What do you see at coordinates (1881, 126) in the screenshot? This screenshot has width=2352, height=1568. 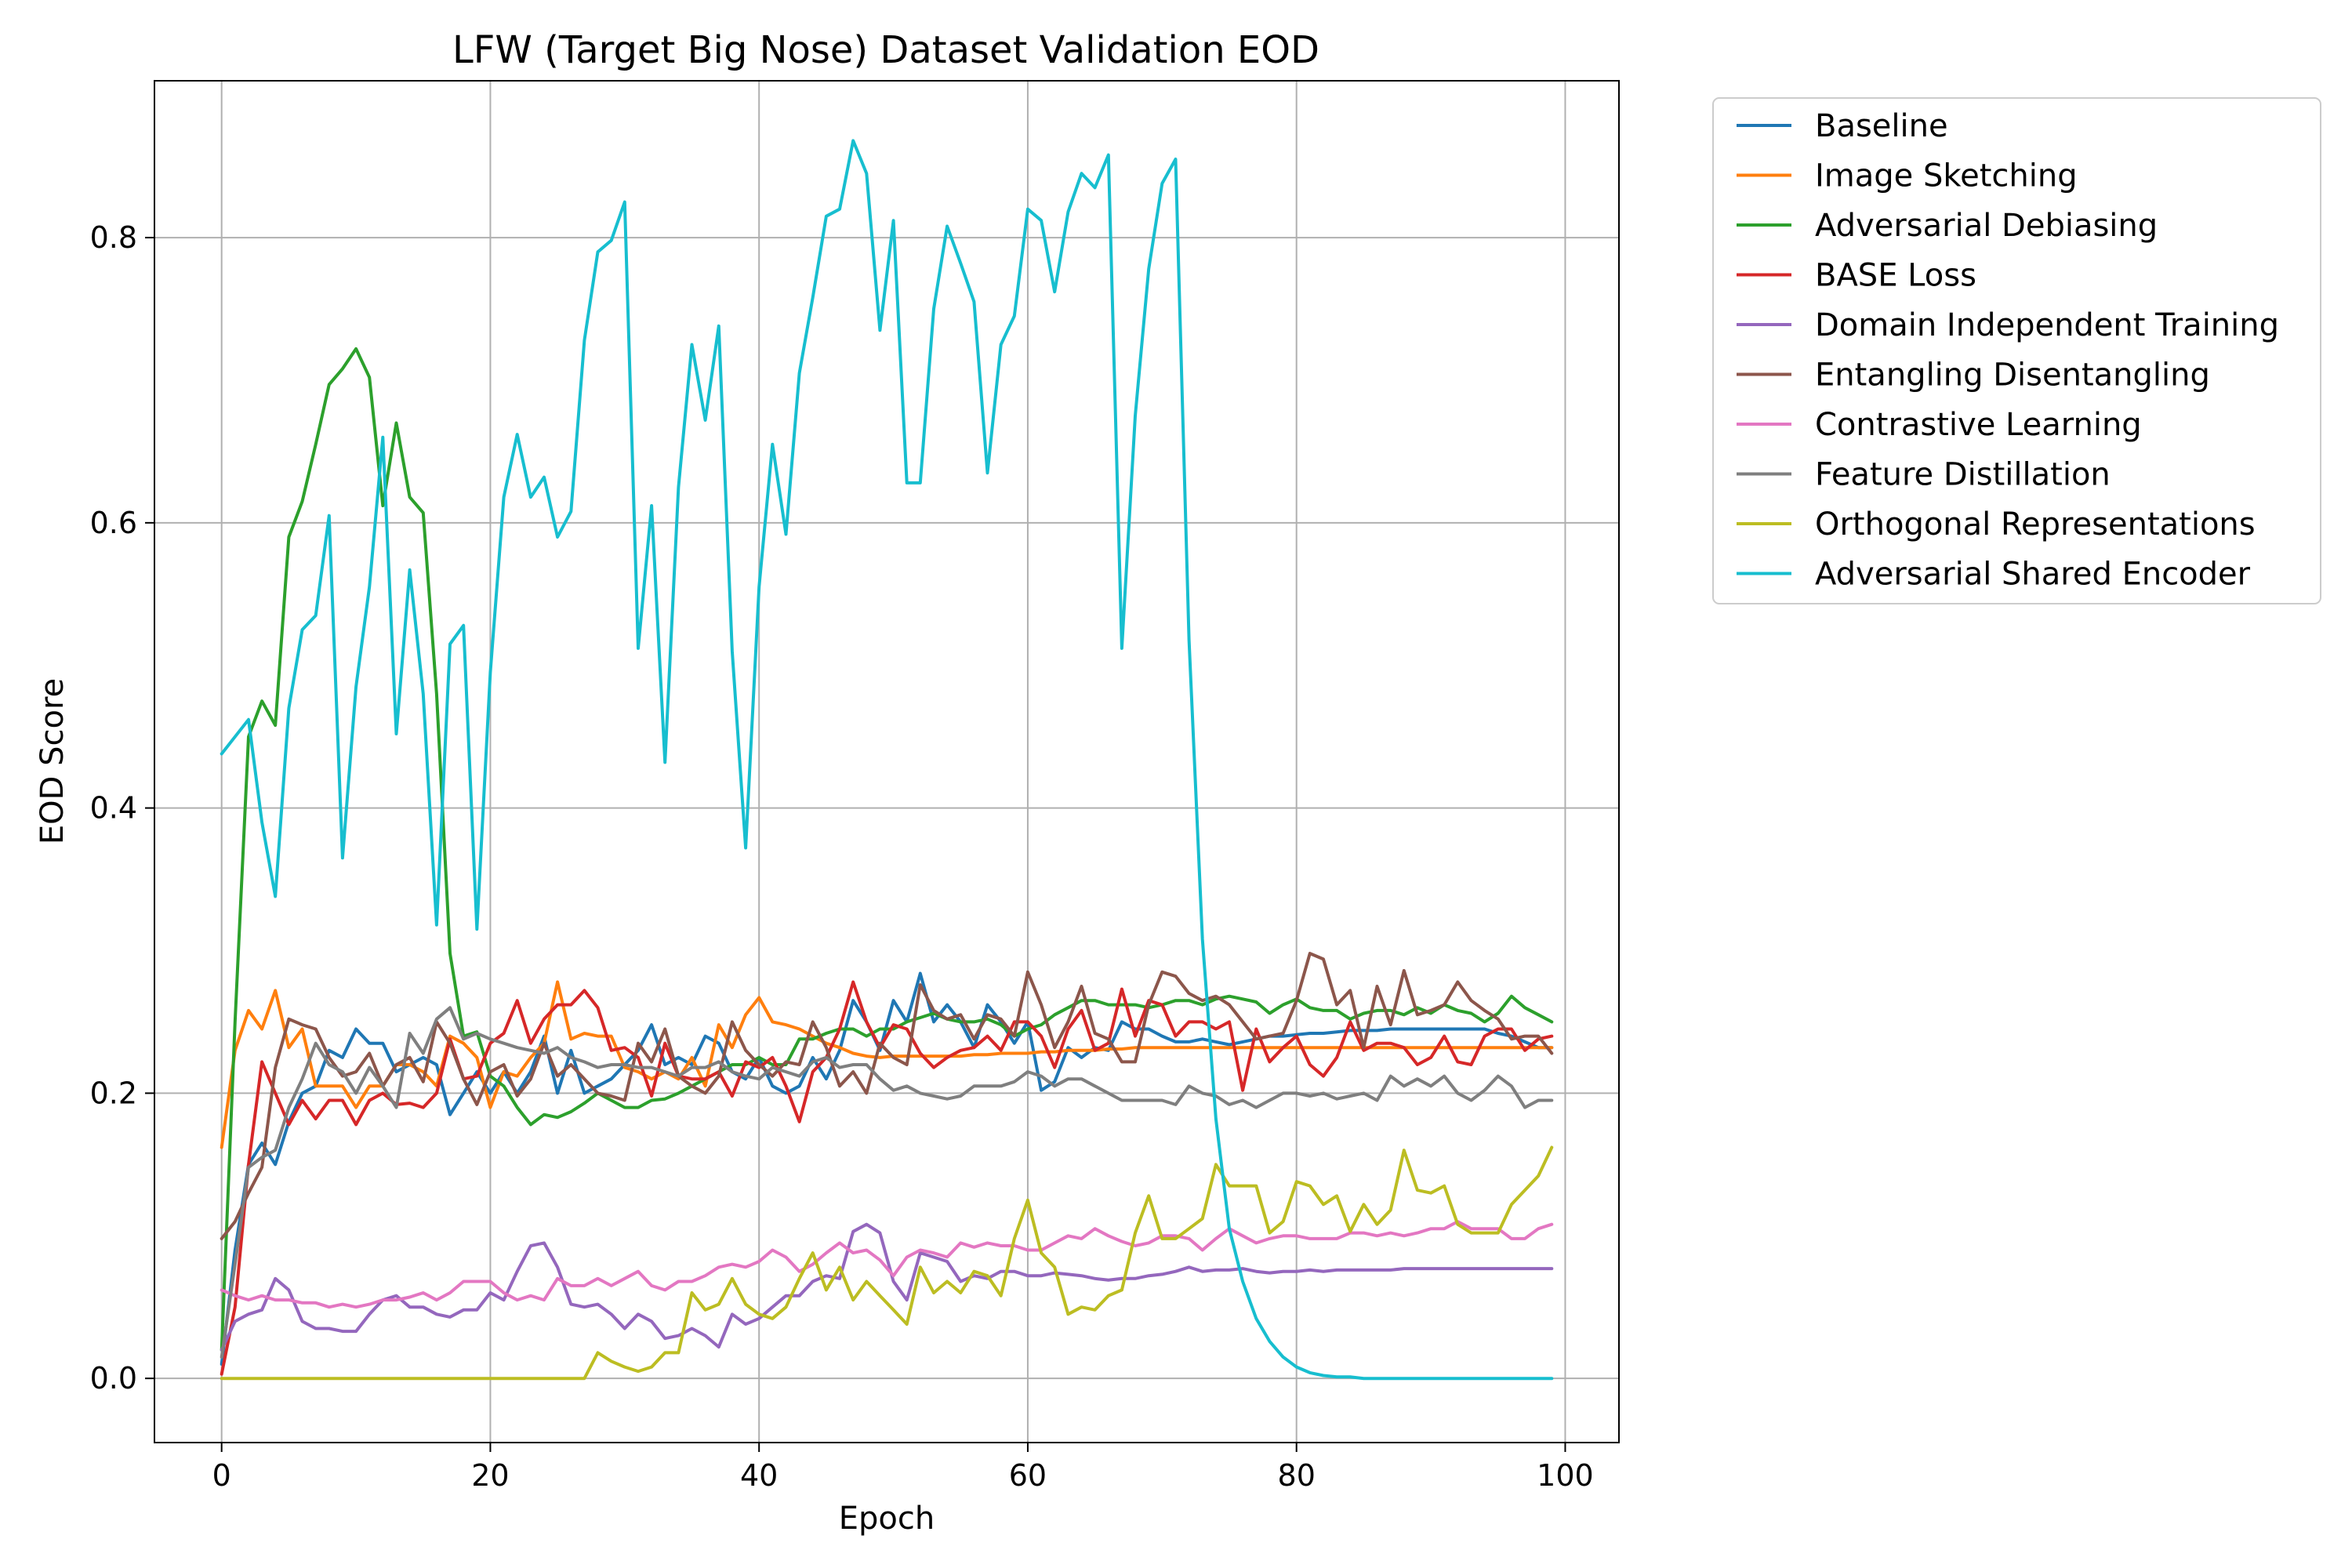 I see `legend-label-baseline: Baseline` at bounding box center [1881, 126].